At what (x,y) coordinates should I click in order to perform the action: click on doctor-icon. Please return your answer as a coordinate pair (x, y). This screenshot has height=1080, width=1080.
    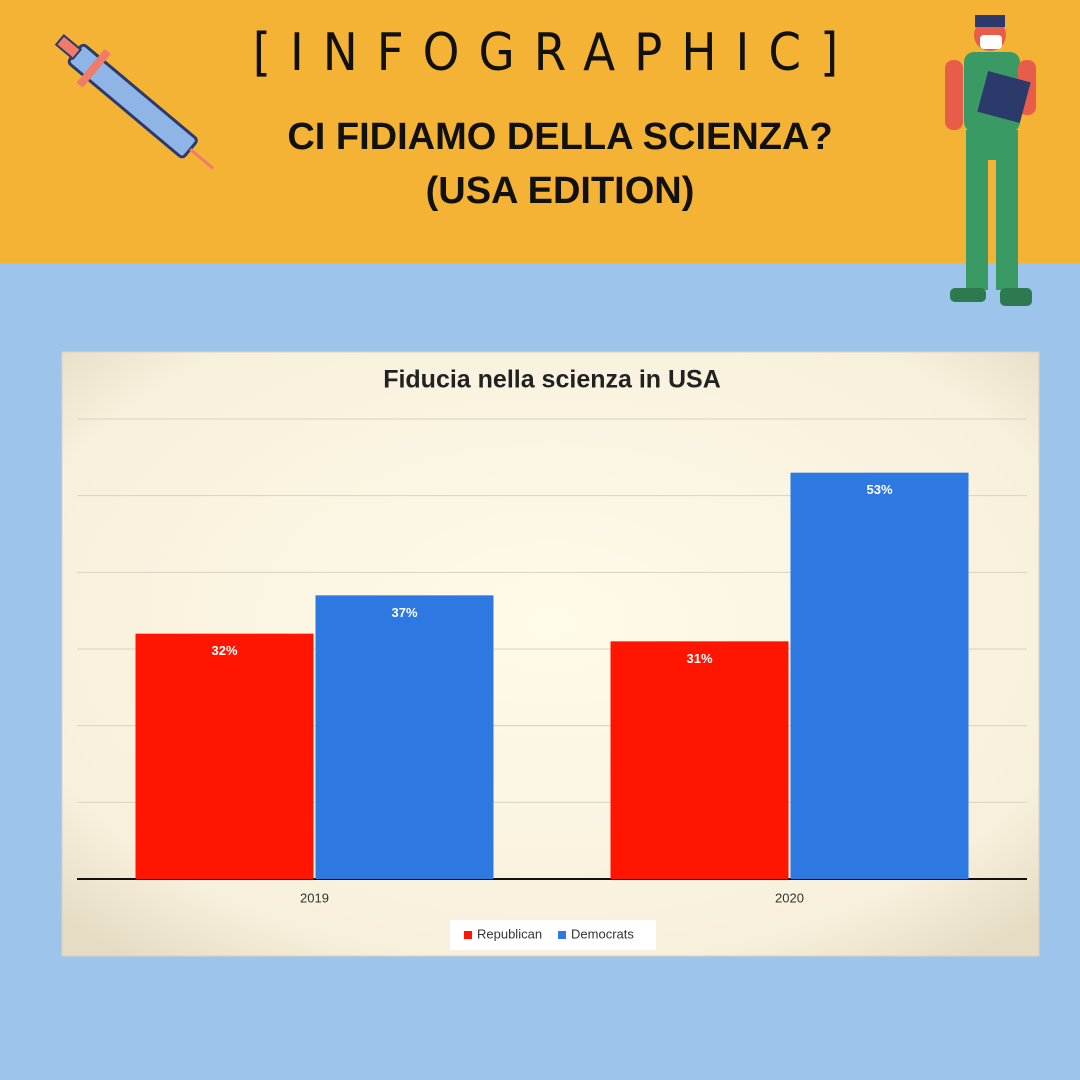
    Looking at the image, I should click on (990, 160).